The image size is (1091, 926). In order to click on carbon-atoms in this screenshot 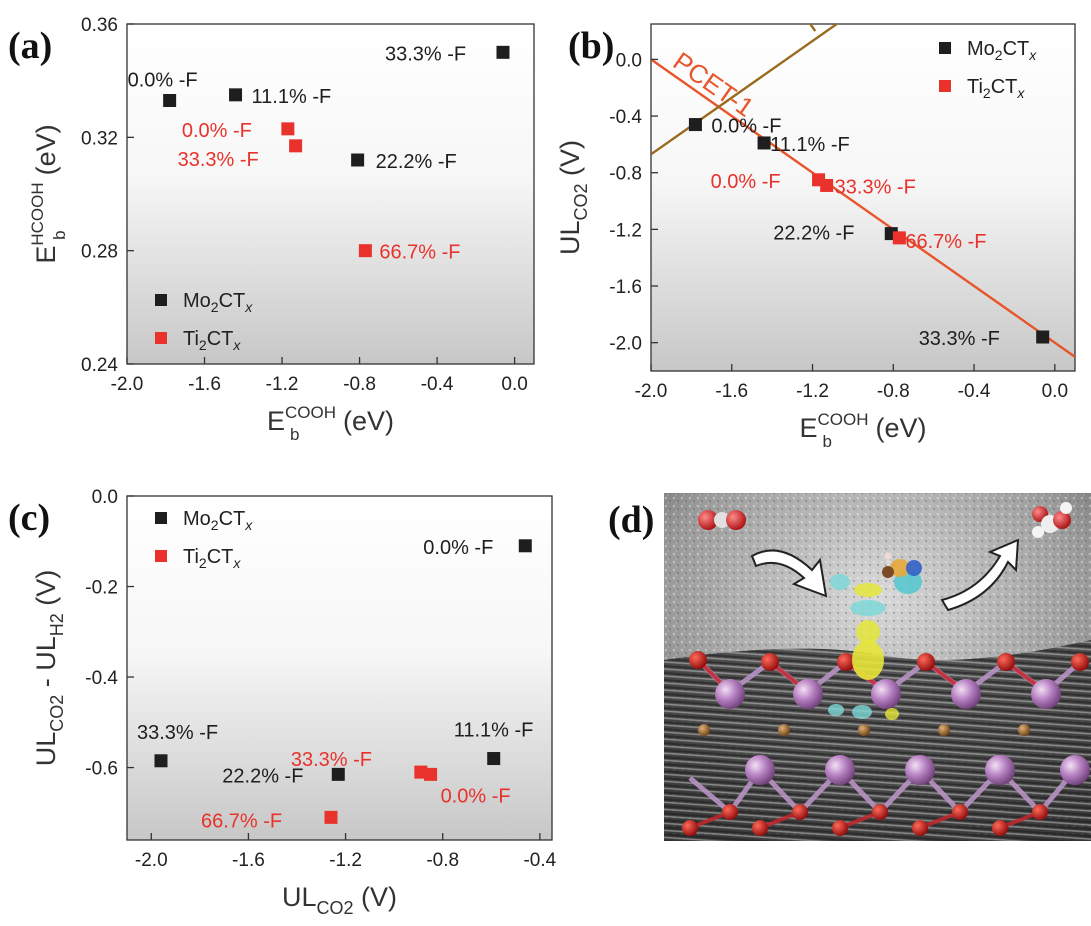, I will do `click(864, 730)`.